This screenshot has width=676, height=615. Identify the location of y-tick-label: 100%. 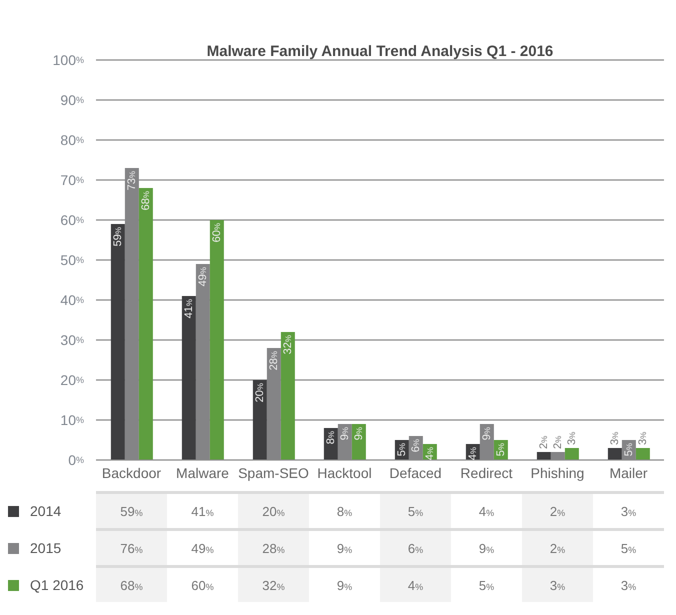
(68, 60).